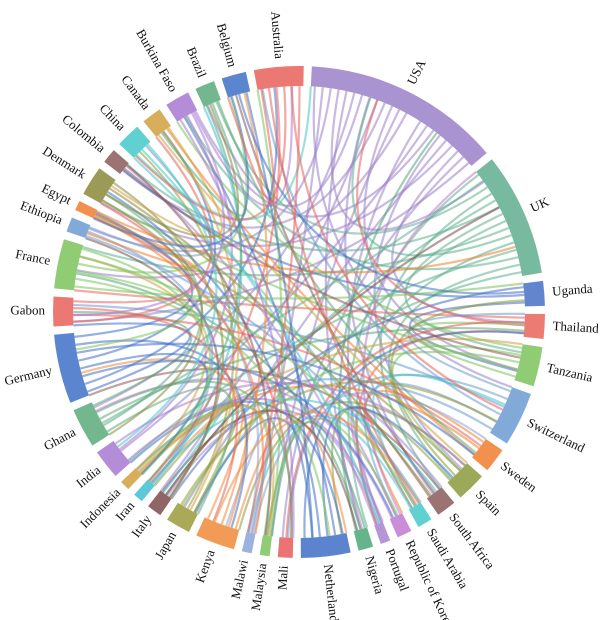 Image resolution: width=611 pixels, height=620 pixels. Describe the element at coordinates (277, 35) in the screenshot. I see `node-label: Australia` at that location.